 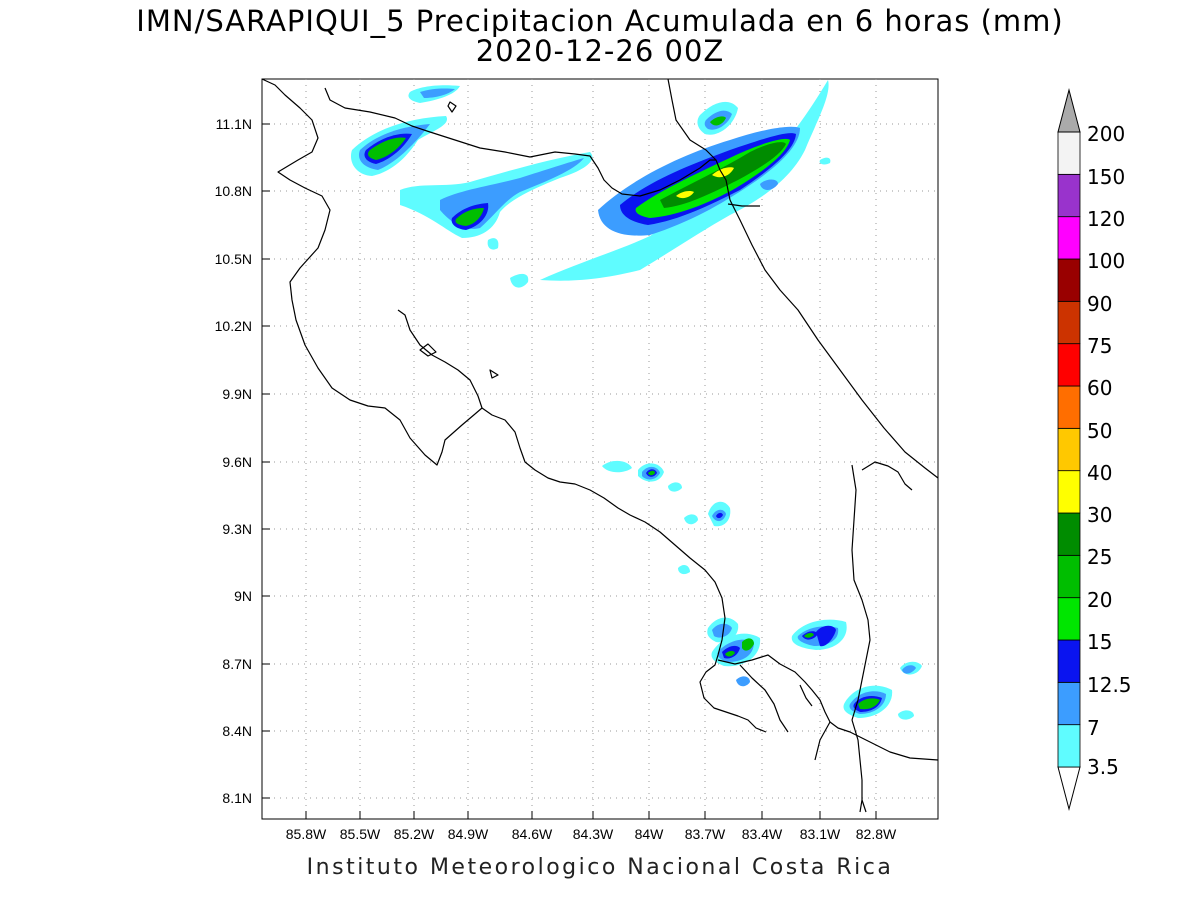 I want to click on lon-label: 85.8W, so click(x=306, y=834).